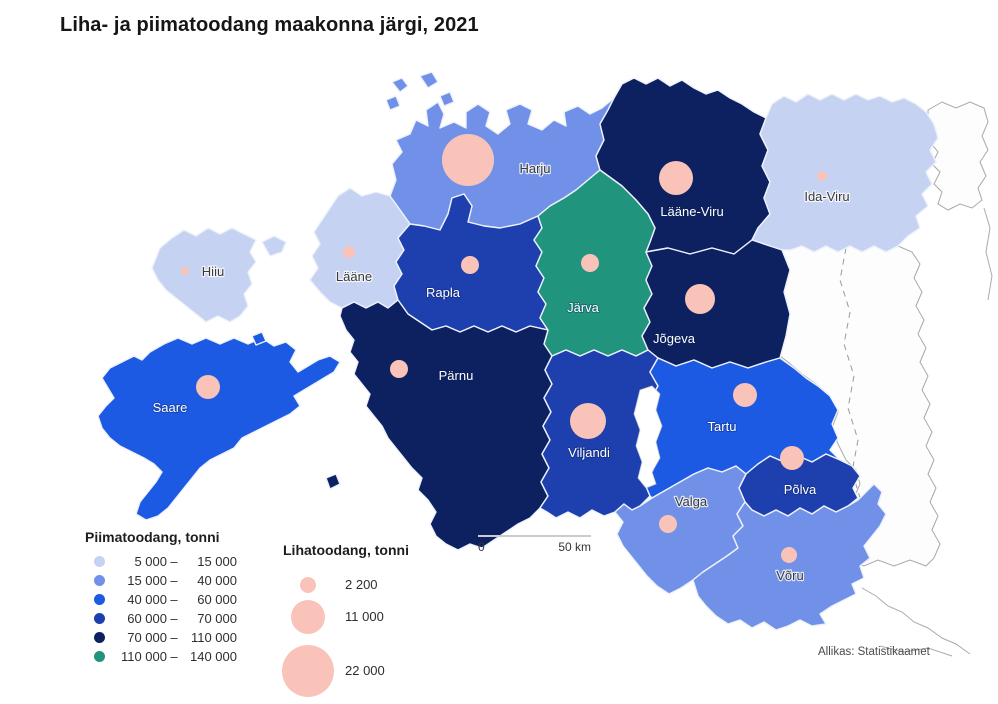 This screenshot has width=998, height=704. I want to click on milk-legend-title: Piimatoodang, tonni, so click(152, 537).